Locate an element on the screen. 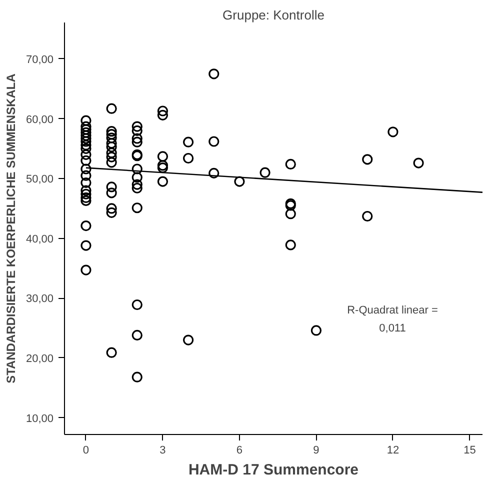 This screenshot has width=484, height=481. annotation: R-Quadrat linear = 0,011 is located at coordinates (392, 319).